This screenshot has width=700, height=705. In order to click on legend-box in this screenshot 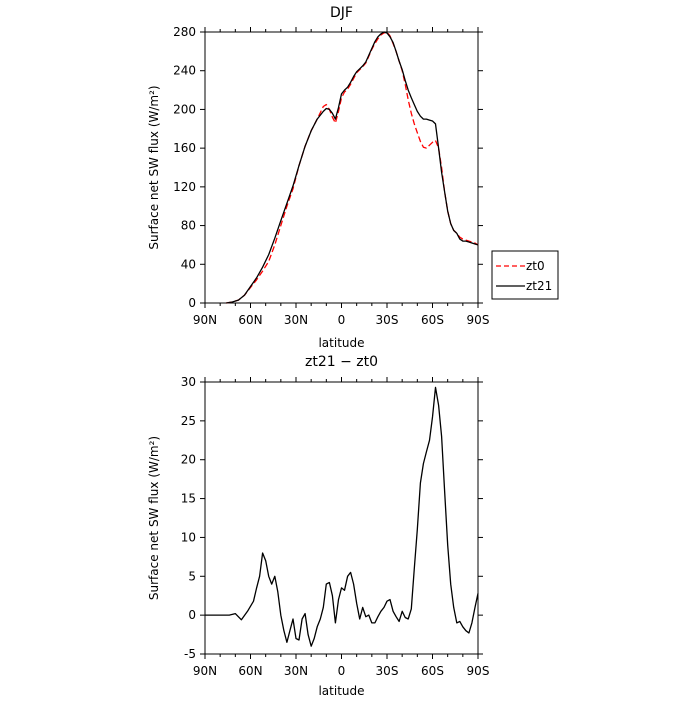, I will do `click(525, 275)`.